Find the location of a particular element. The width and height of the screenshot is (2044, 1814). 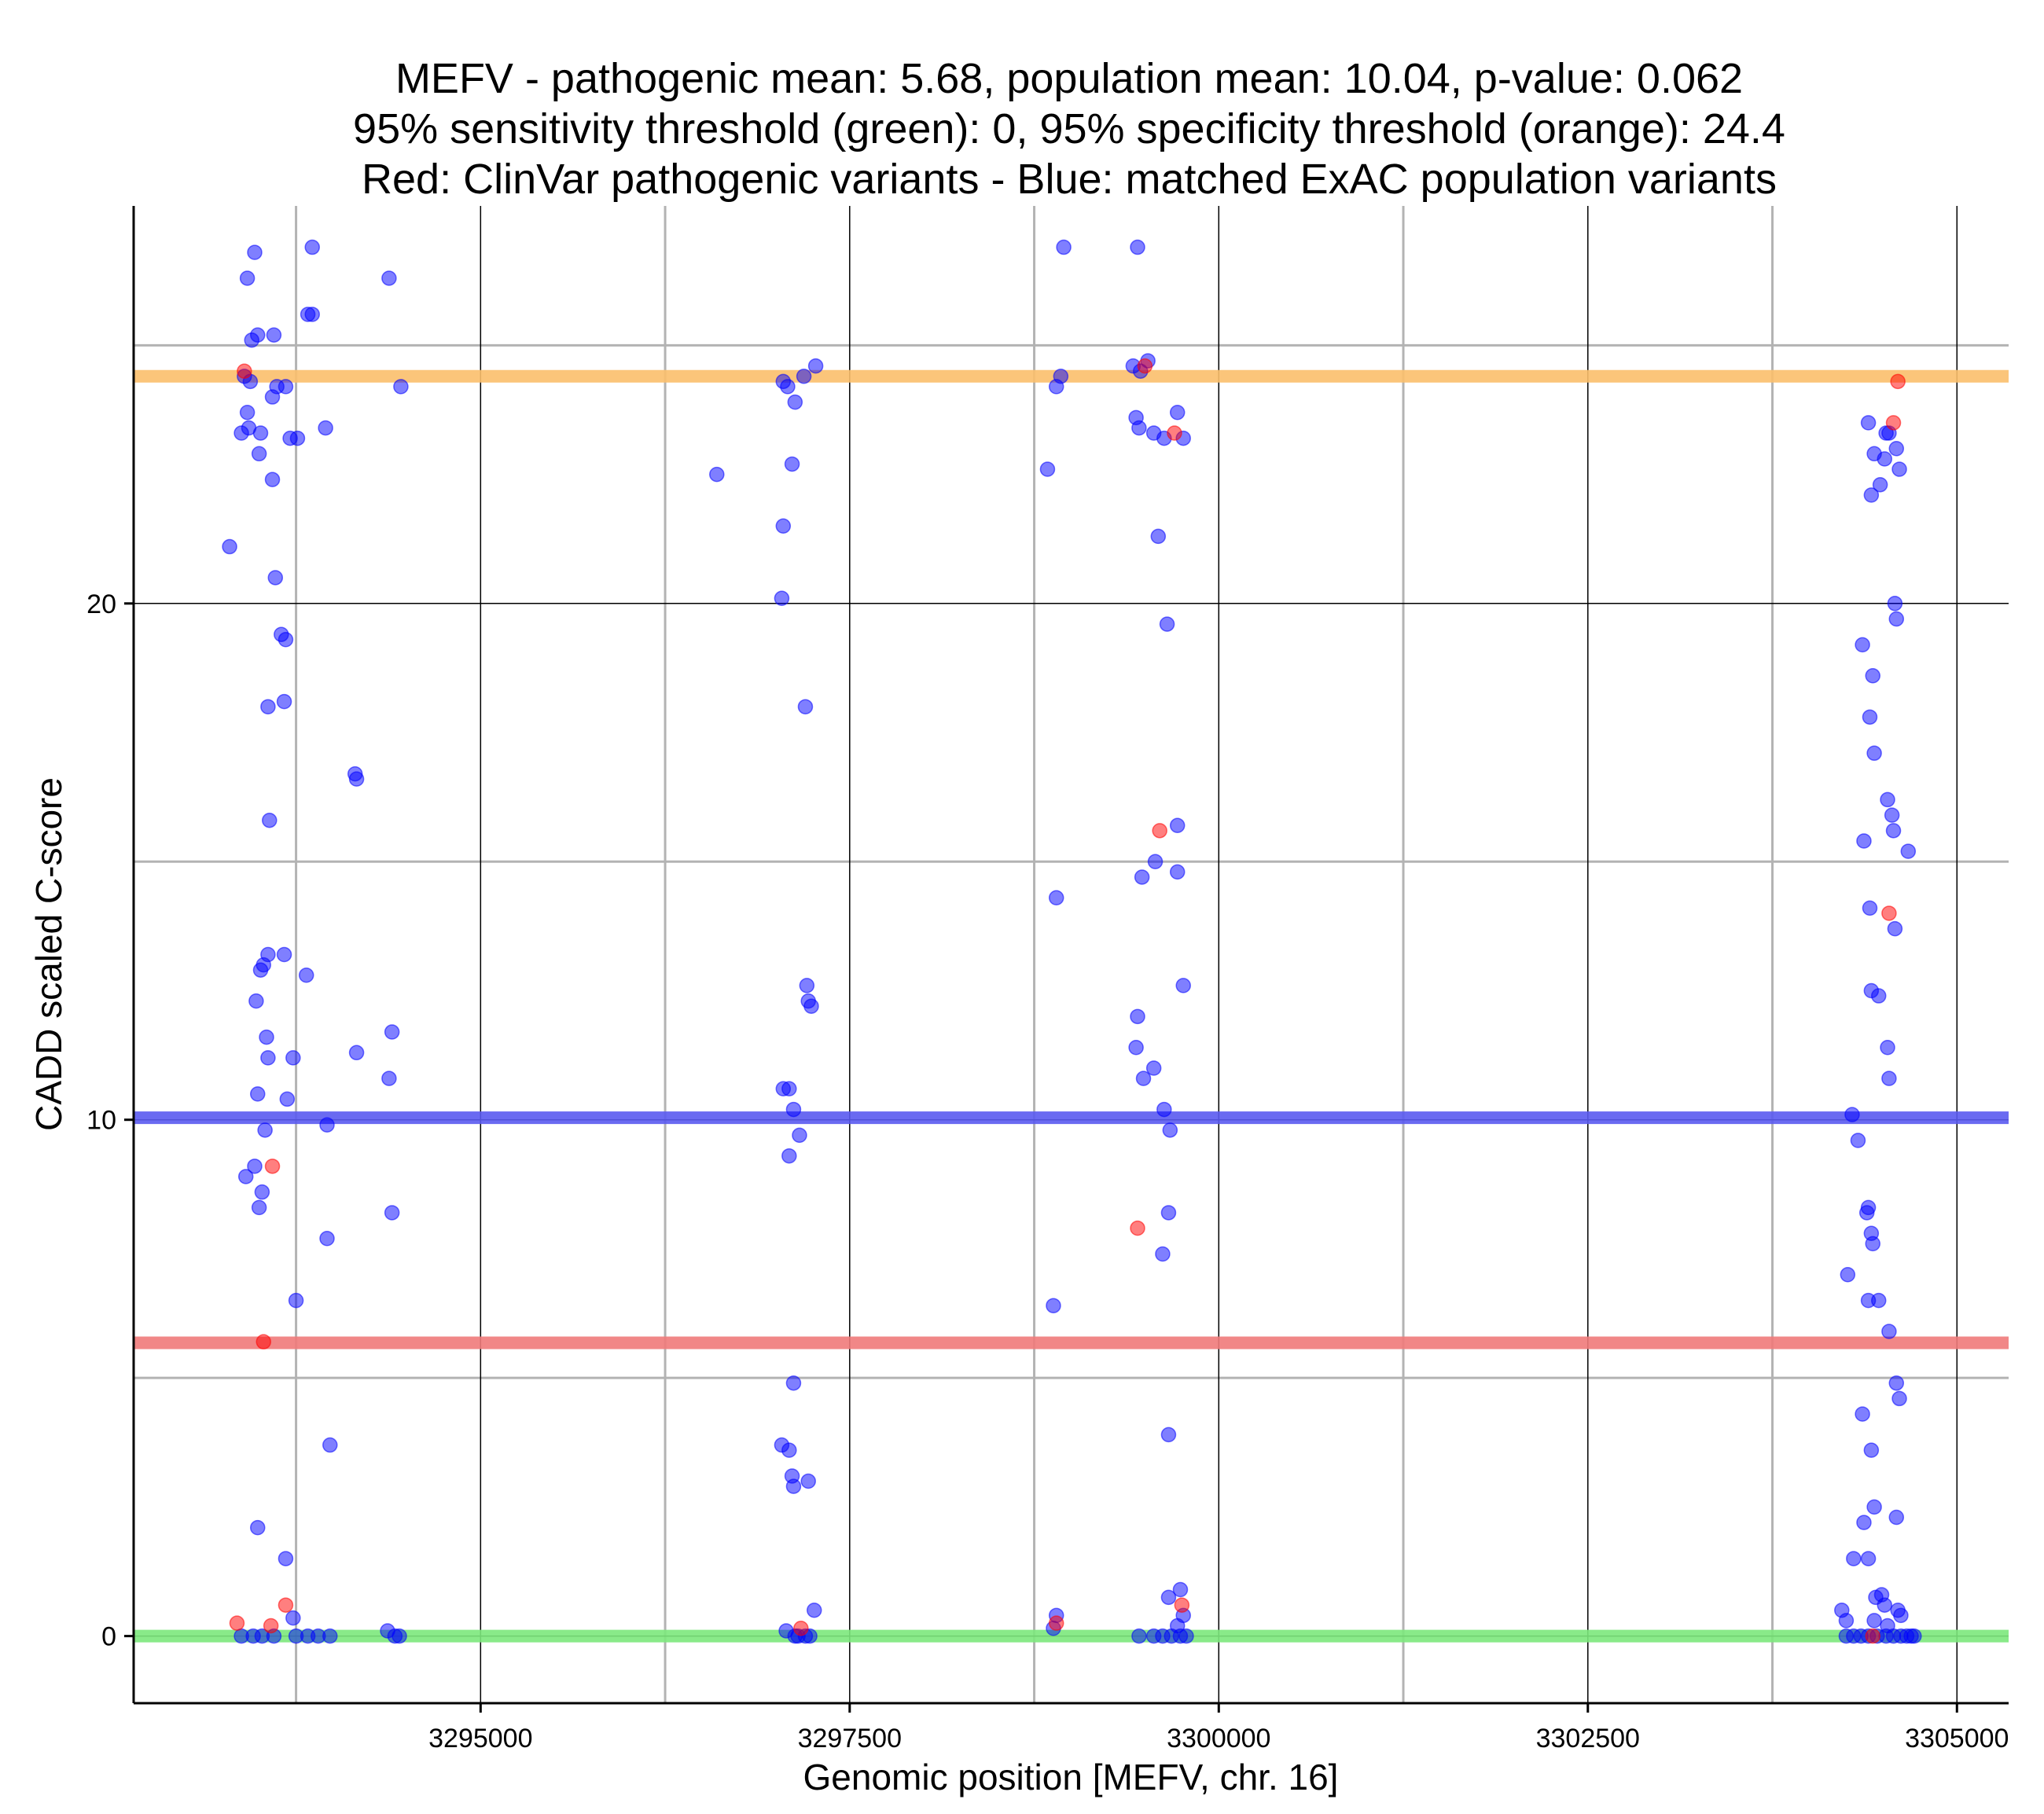

y-tick-label: 0 is located at coordinates (108, 1637).